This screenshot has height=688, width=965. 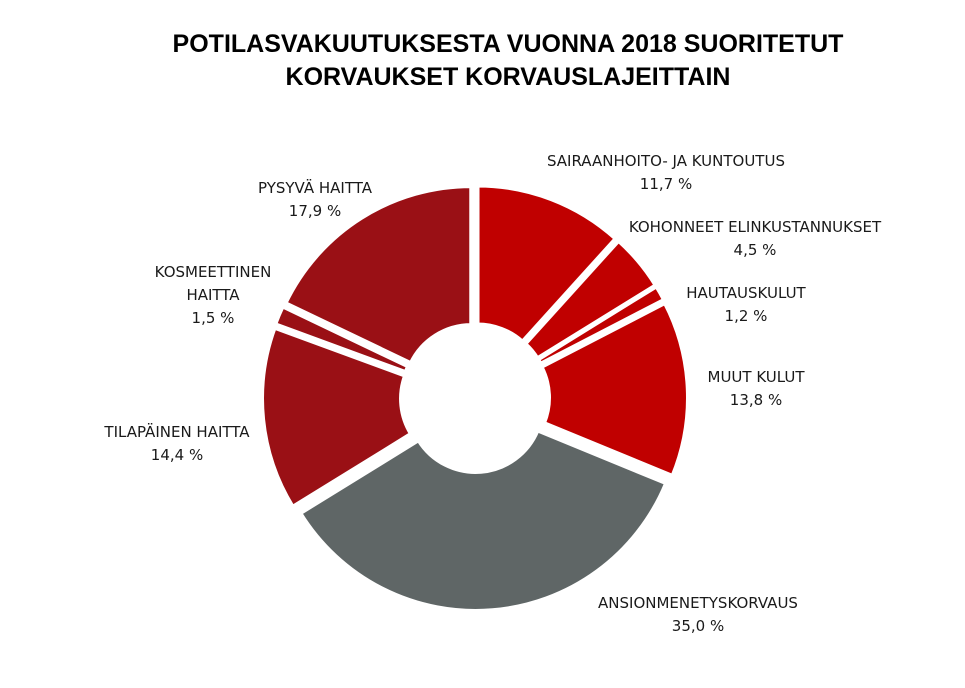 I want to click on slice-label: PYSYVÄ HAITTA 17,9 %, so click(x=315, y=199).